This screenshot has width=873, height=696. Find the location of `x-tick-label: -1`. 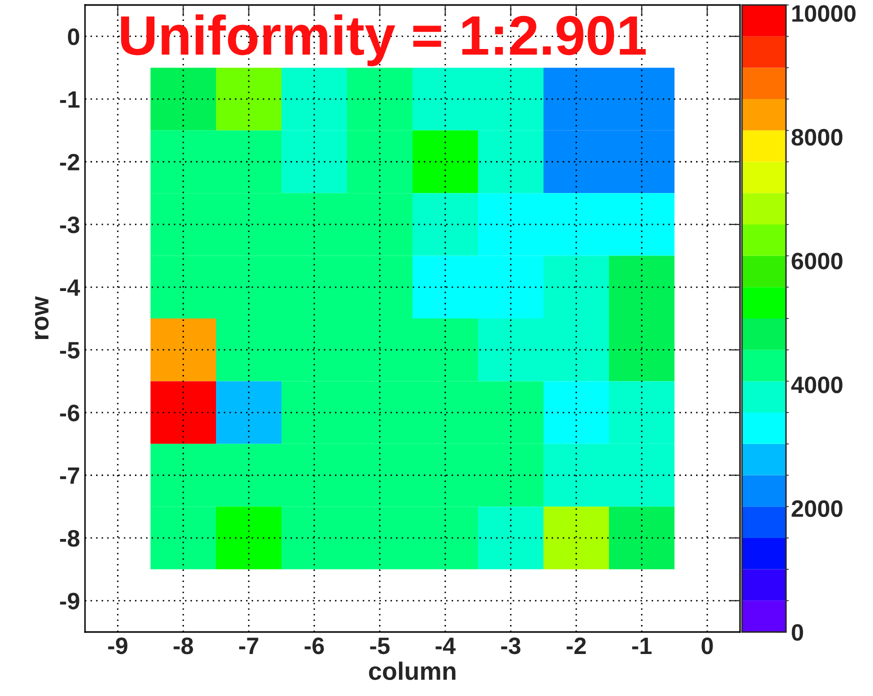

x-tick-label: -1 is located at coordinates (642, 646).